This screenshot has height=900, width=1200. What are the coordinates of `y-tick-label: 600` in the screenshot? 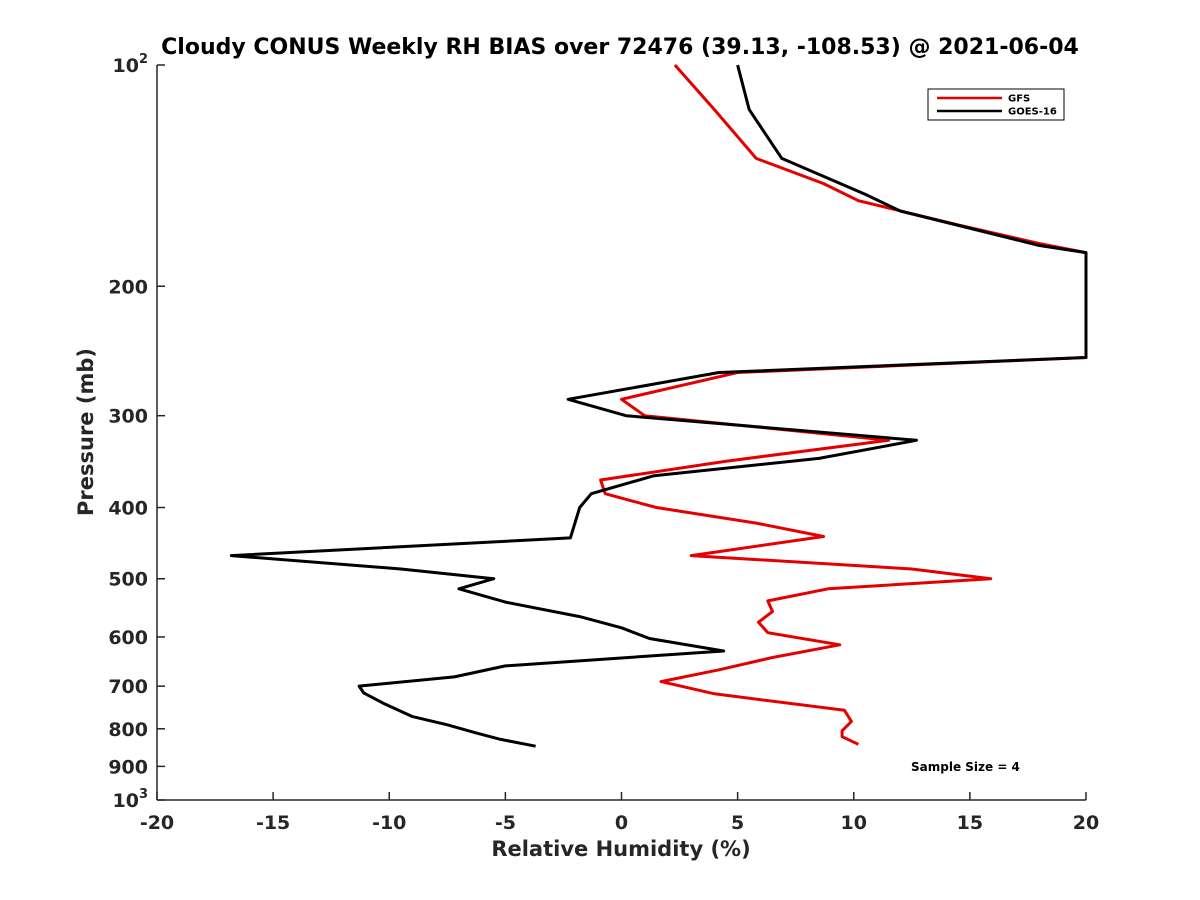 It's located at (128, 638).